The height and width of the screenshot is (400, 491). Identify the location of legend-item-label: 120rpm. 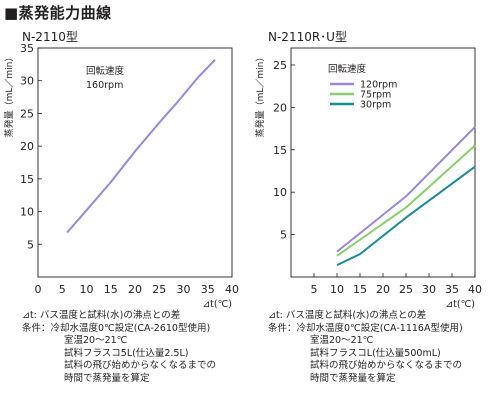
(378, 85).